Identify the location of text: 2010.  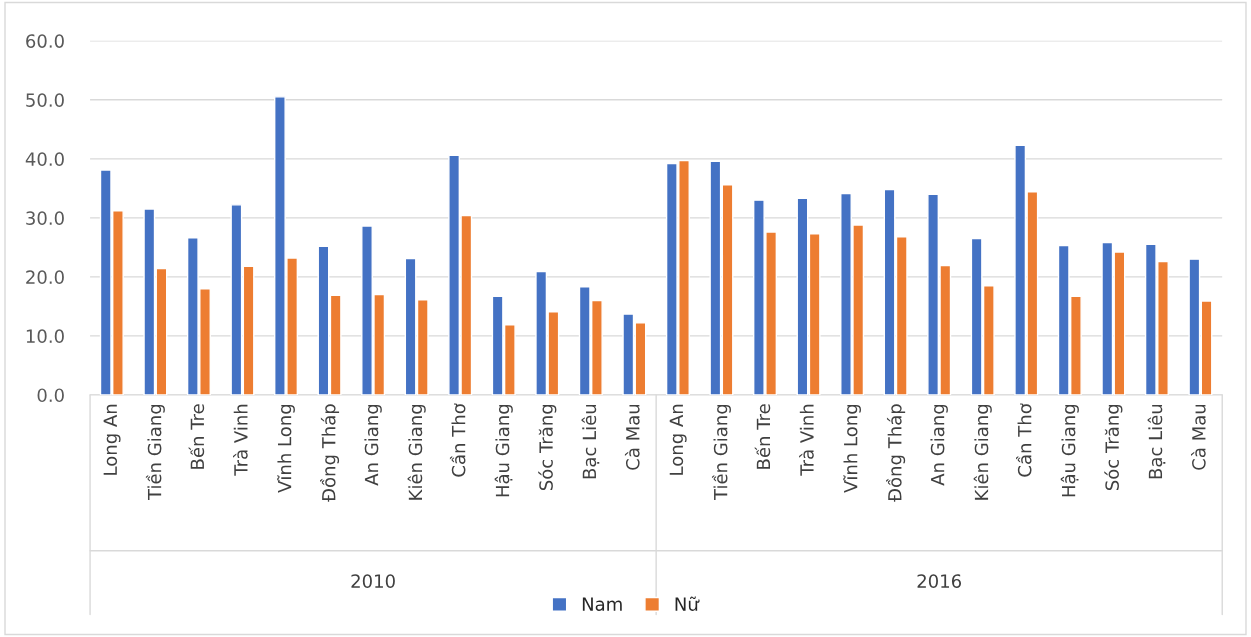
(373, 581).